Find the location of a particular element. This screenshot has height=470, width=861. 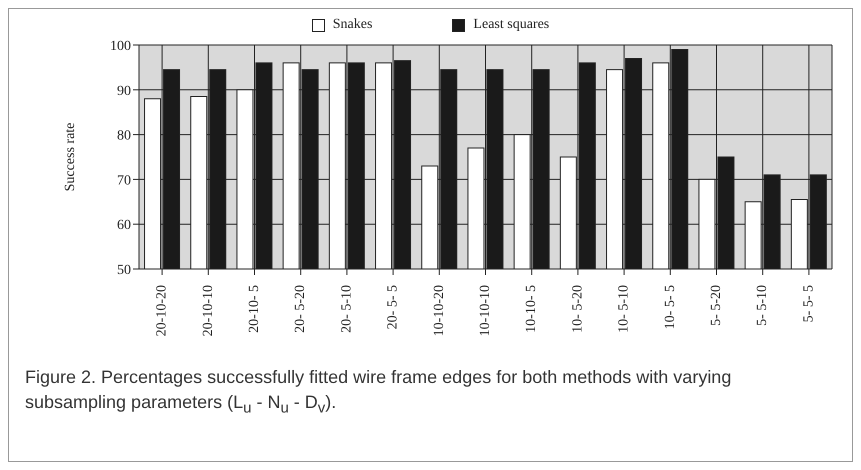

legend-label: Snakes is located at coordinates (352, 25).